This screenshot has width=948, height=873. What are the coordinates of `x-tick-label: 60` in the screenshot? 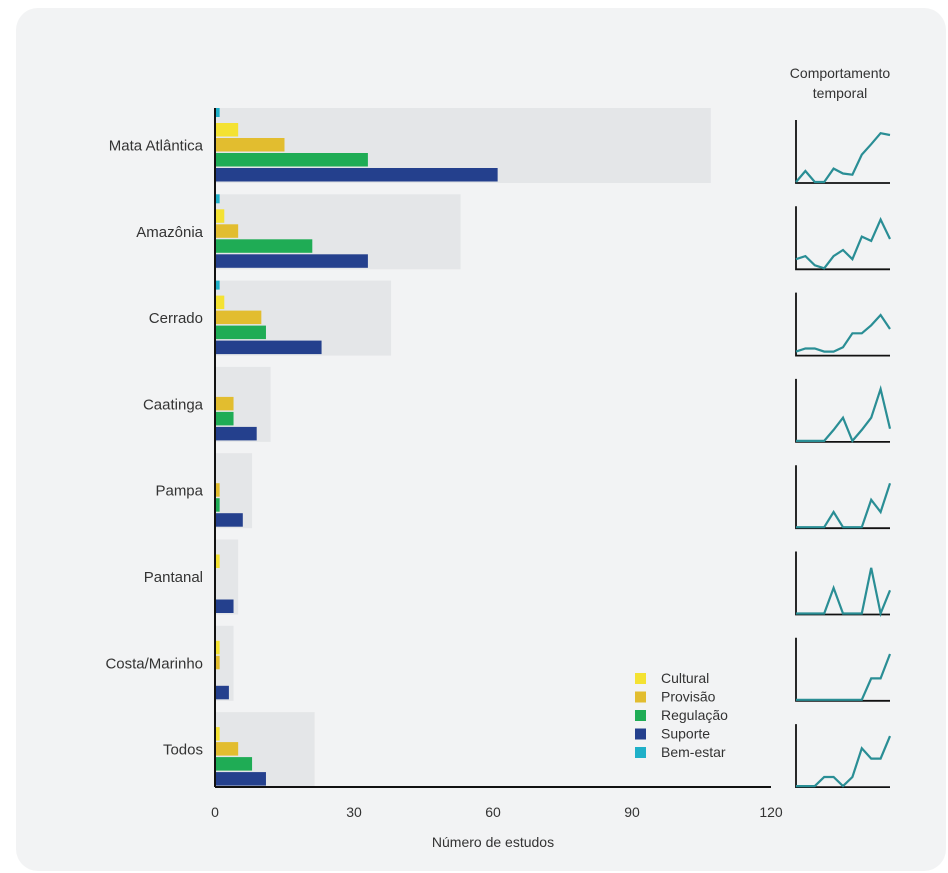 It's located at (493, 812).